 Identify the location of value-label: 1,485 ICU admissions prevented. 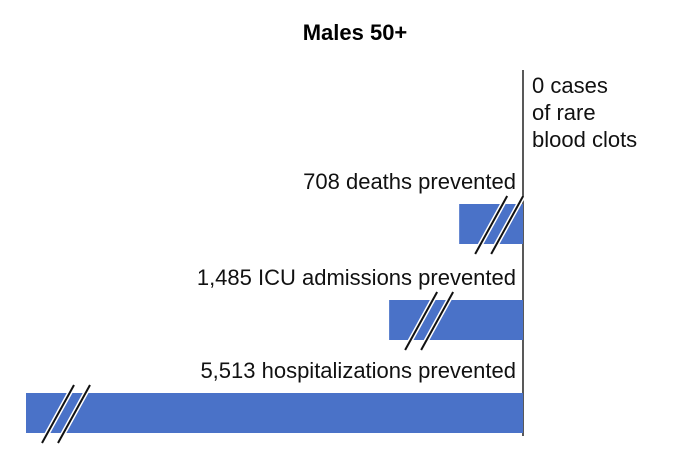
(356, 277).